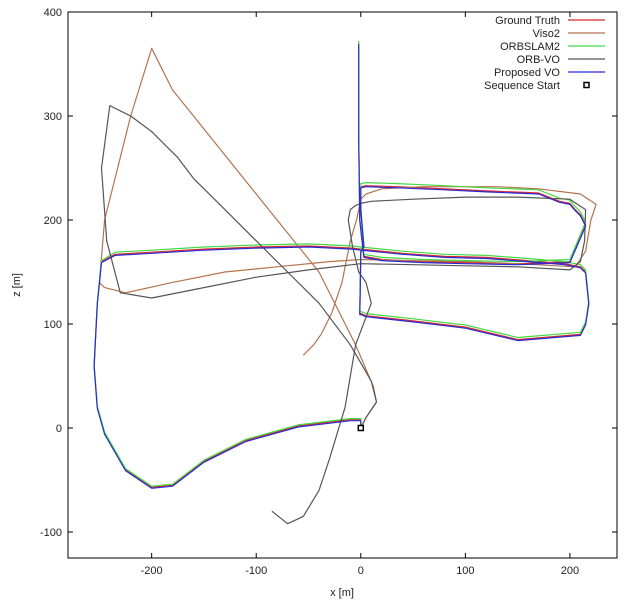 The height and width of the screenshot is (606, 624). What do you see at coordinates (59, 429) in the screenshot?
I see `y-tick-label: 0` at bounding box center [59, 429].